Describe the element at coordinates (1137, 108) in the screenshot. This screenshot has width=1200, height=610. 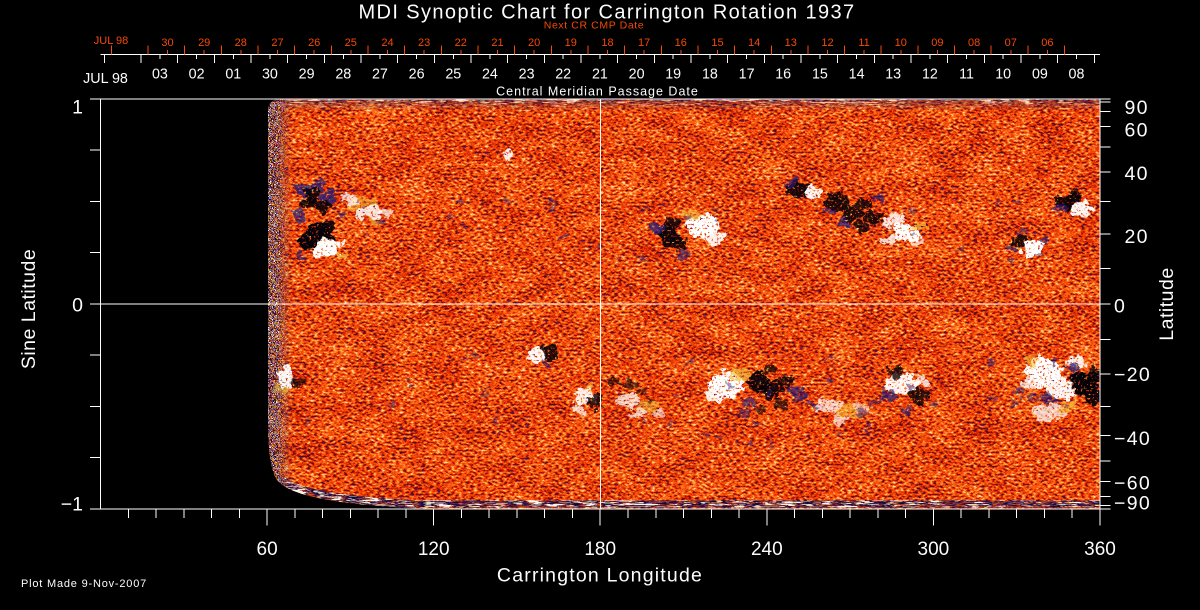
I see `svg-text: 90` at that location.